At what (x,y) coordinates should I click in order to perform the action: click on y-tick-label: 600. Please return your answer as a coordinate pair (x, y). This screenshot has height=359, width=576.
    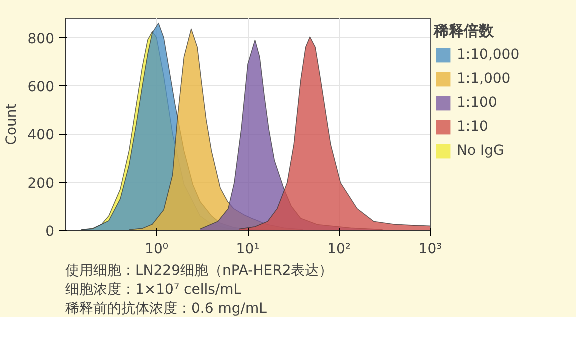
    Looking at the image, I should click on (41, 87).